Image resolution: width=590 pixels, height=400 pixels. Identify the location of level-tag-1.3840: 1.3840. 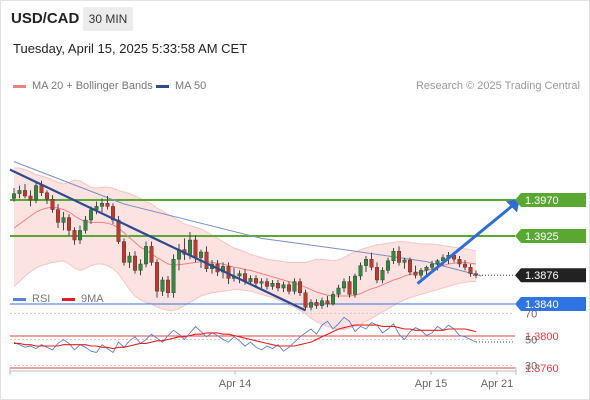
(550, 304).